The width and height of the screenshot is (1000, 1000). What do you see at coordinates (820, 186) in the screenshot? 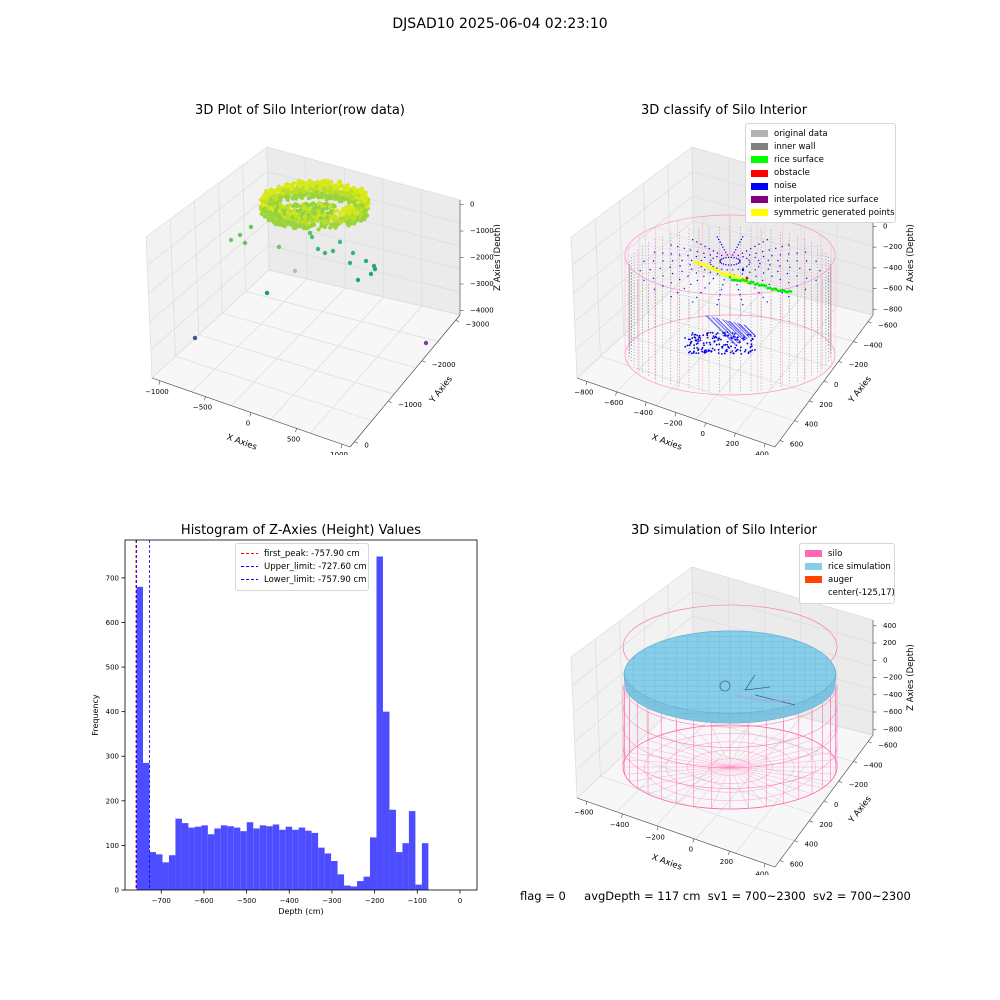
I see `legend-item-noise: noise` at bounding box center [820, 186].